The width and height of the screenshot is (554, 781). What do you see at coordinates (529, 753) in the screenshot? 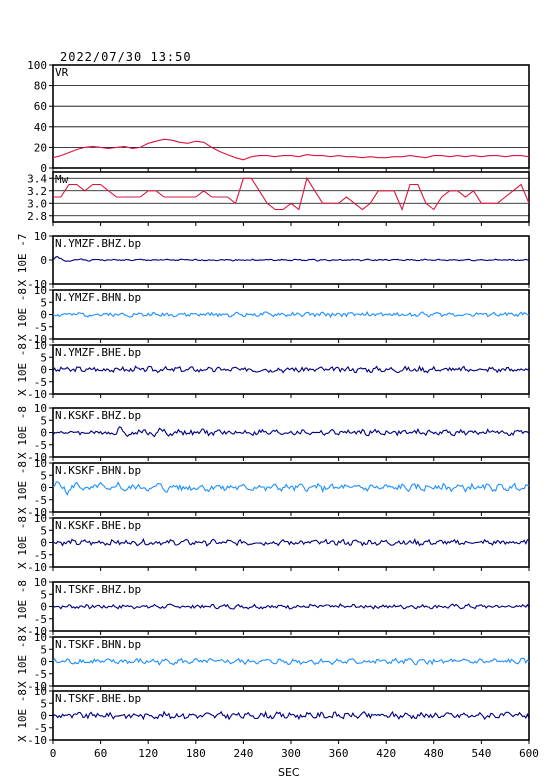
I see `x-tick-label: 600` at bounding box center [529, 753].